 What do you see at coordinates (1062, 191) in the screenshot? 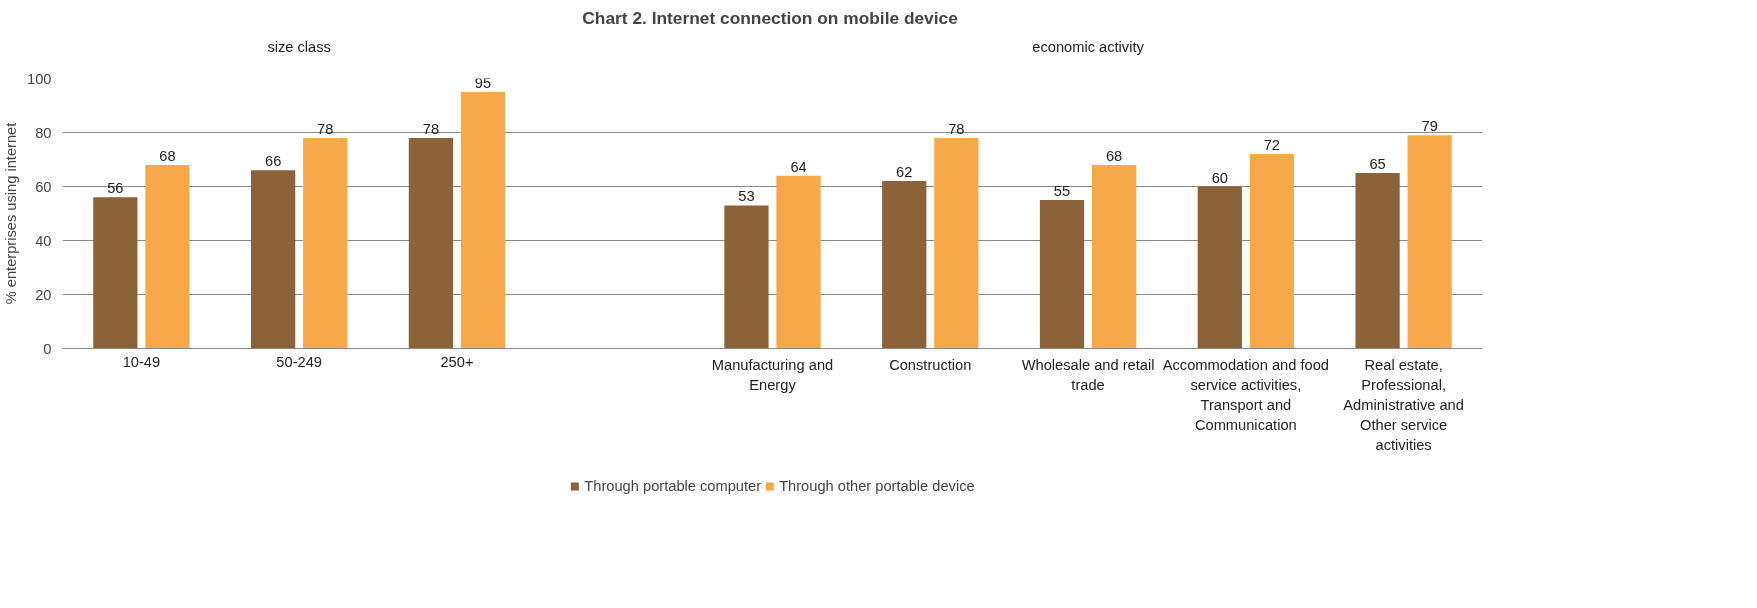
I see `data-label: 55` at bounding box center [1062, 191].